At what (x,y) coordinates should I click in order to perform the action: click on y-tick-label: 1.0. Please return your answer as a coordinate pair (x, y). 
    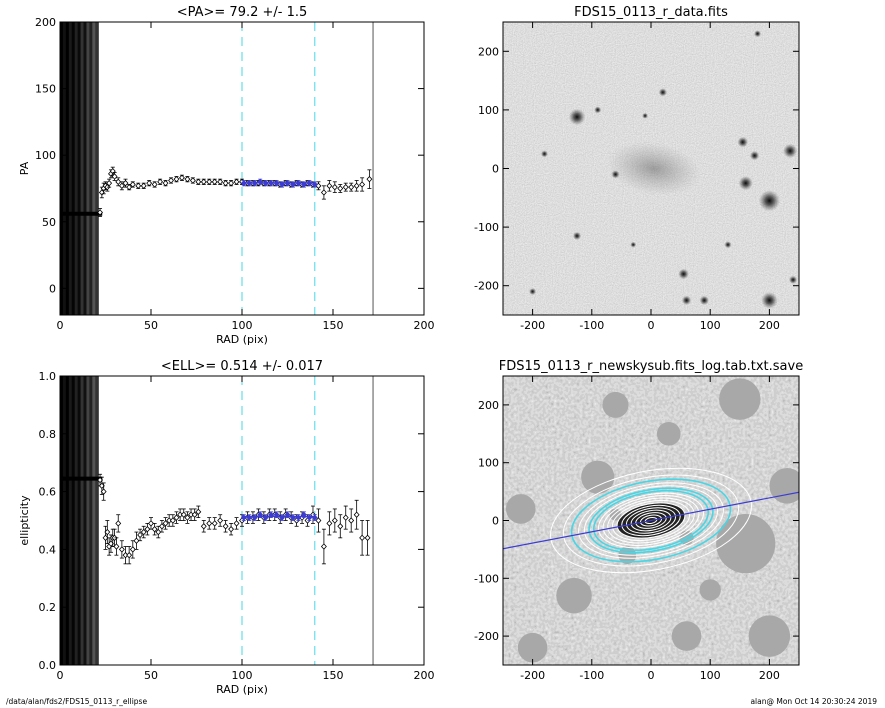
    Looking at the image, I should click on (48, 376).